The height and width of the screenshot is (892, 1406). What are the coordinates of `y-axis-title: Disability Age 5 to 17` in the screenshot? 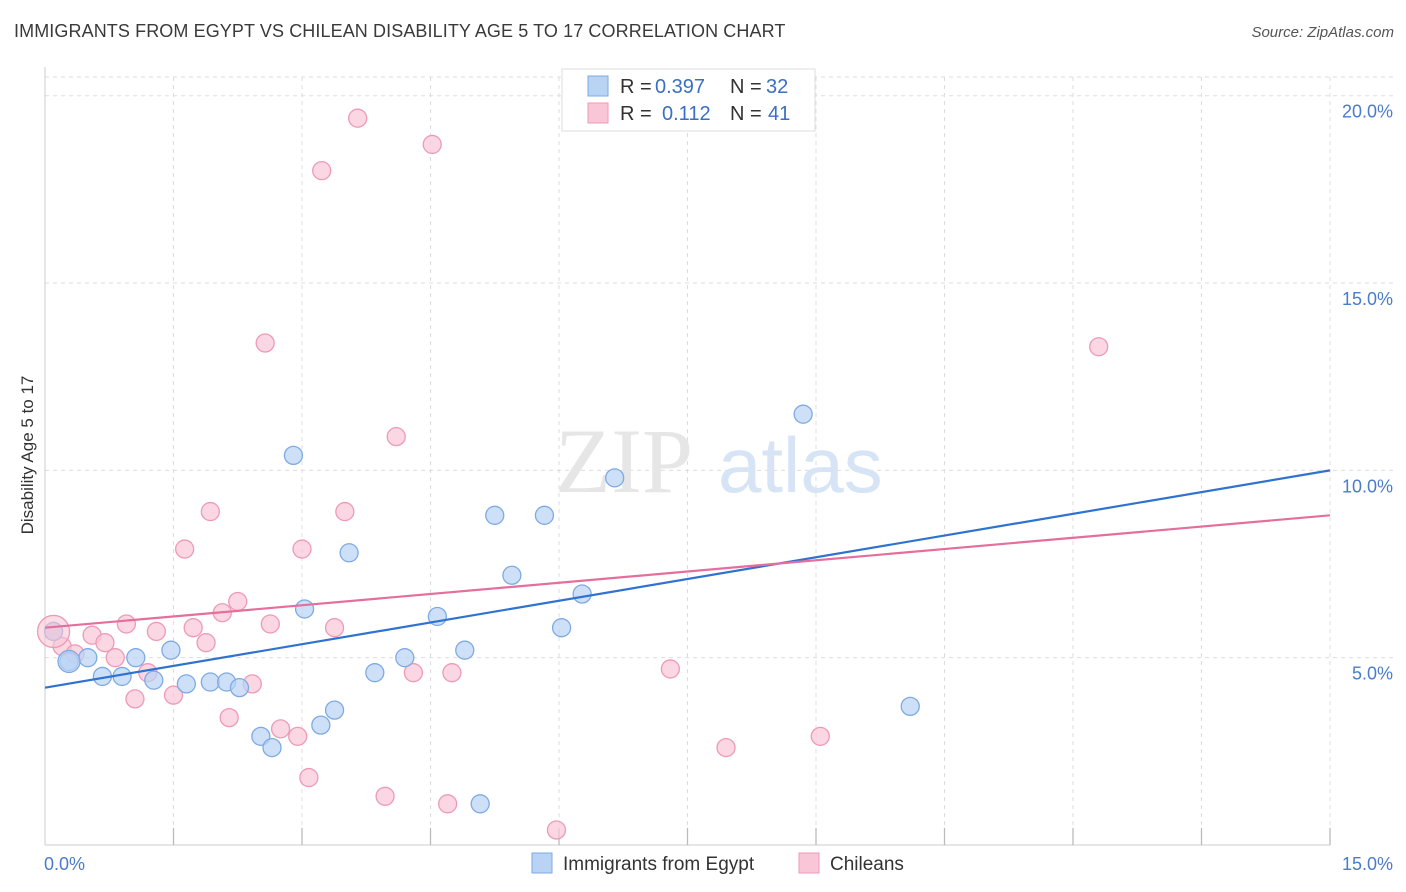 It's located at (27, 455).